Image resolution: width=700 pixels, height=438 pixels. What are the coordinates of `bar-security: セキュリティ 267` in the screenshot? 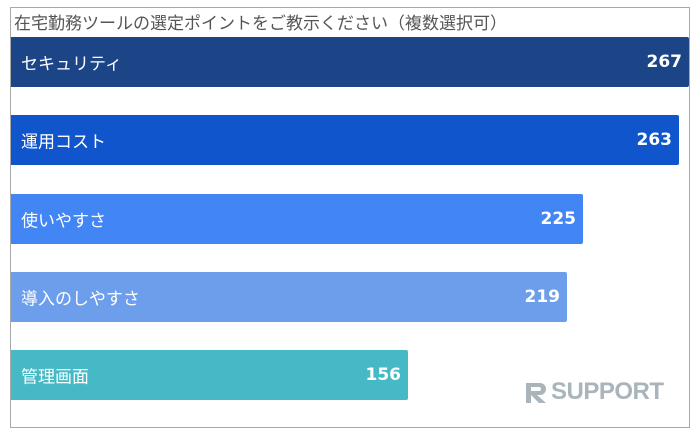 It's located at (350, 62).